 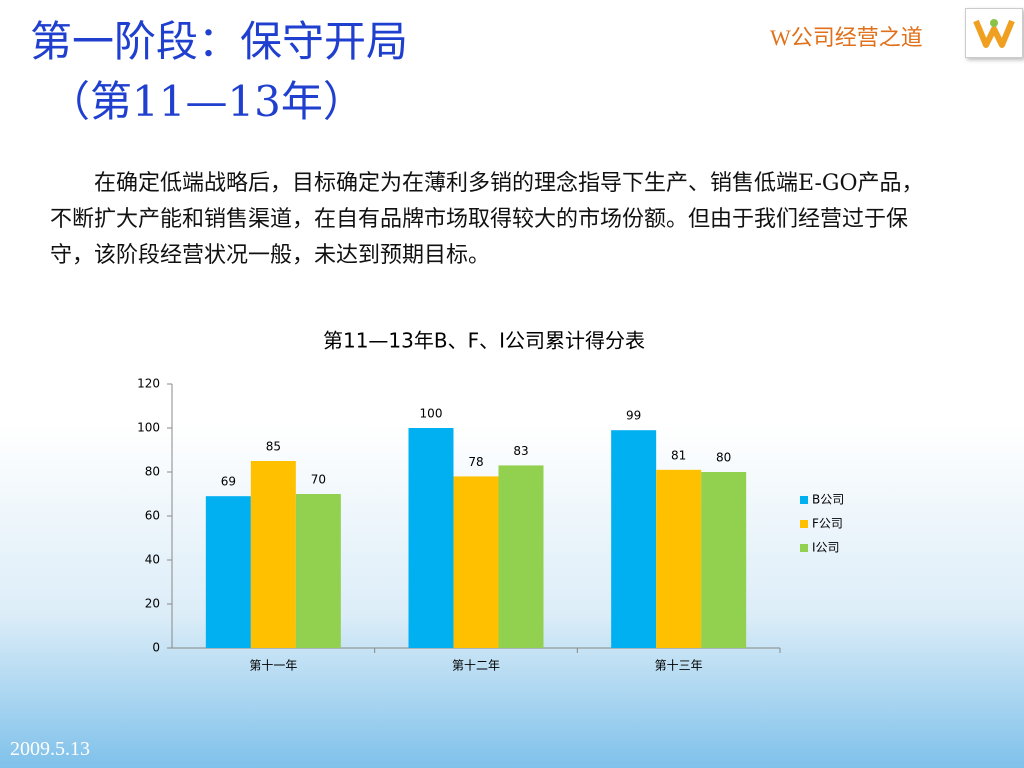 What do you see at coordinates (723, 458) in the screenshot?
I see `data-label: 80` at bounding box center [723, 458].